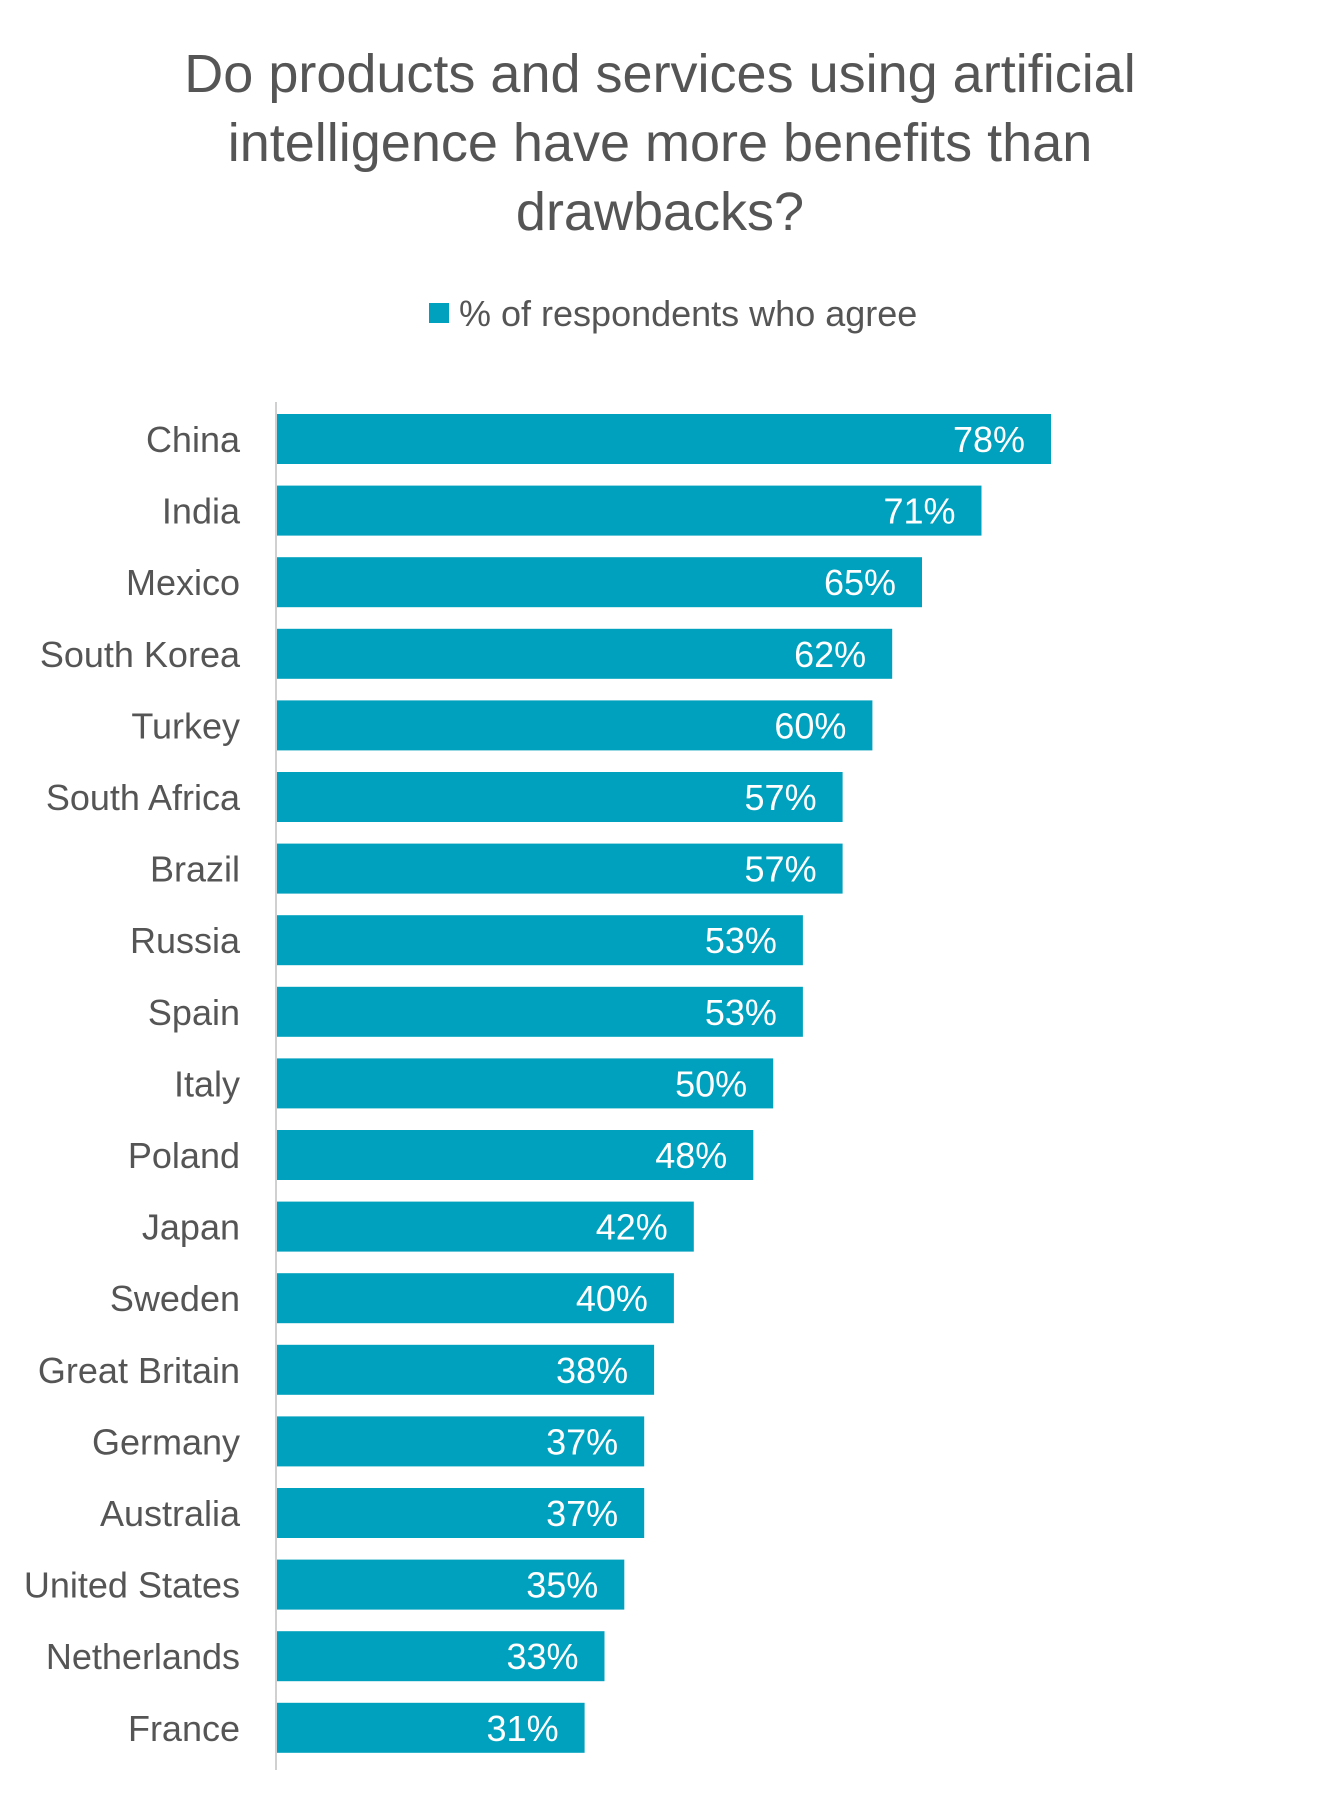 The image size is (1320, 1815). Describe the element at coordinates (540, 1011) in the screenshot. I see `bar-spain` at that location.